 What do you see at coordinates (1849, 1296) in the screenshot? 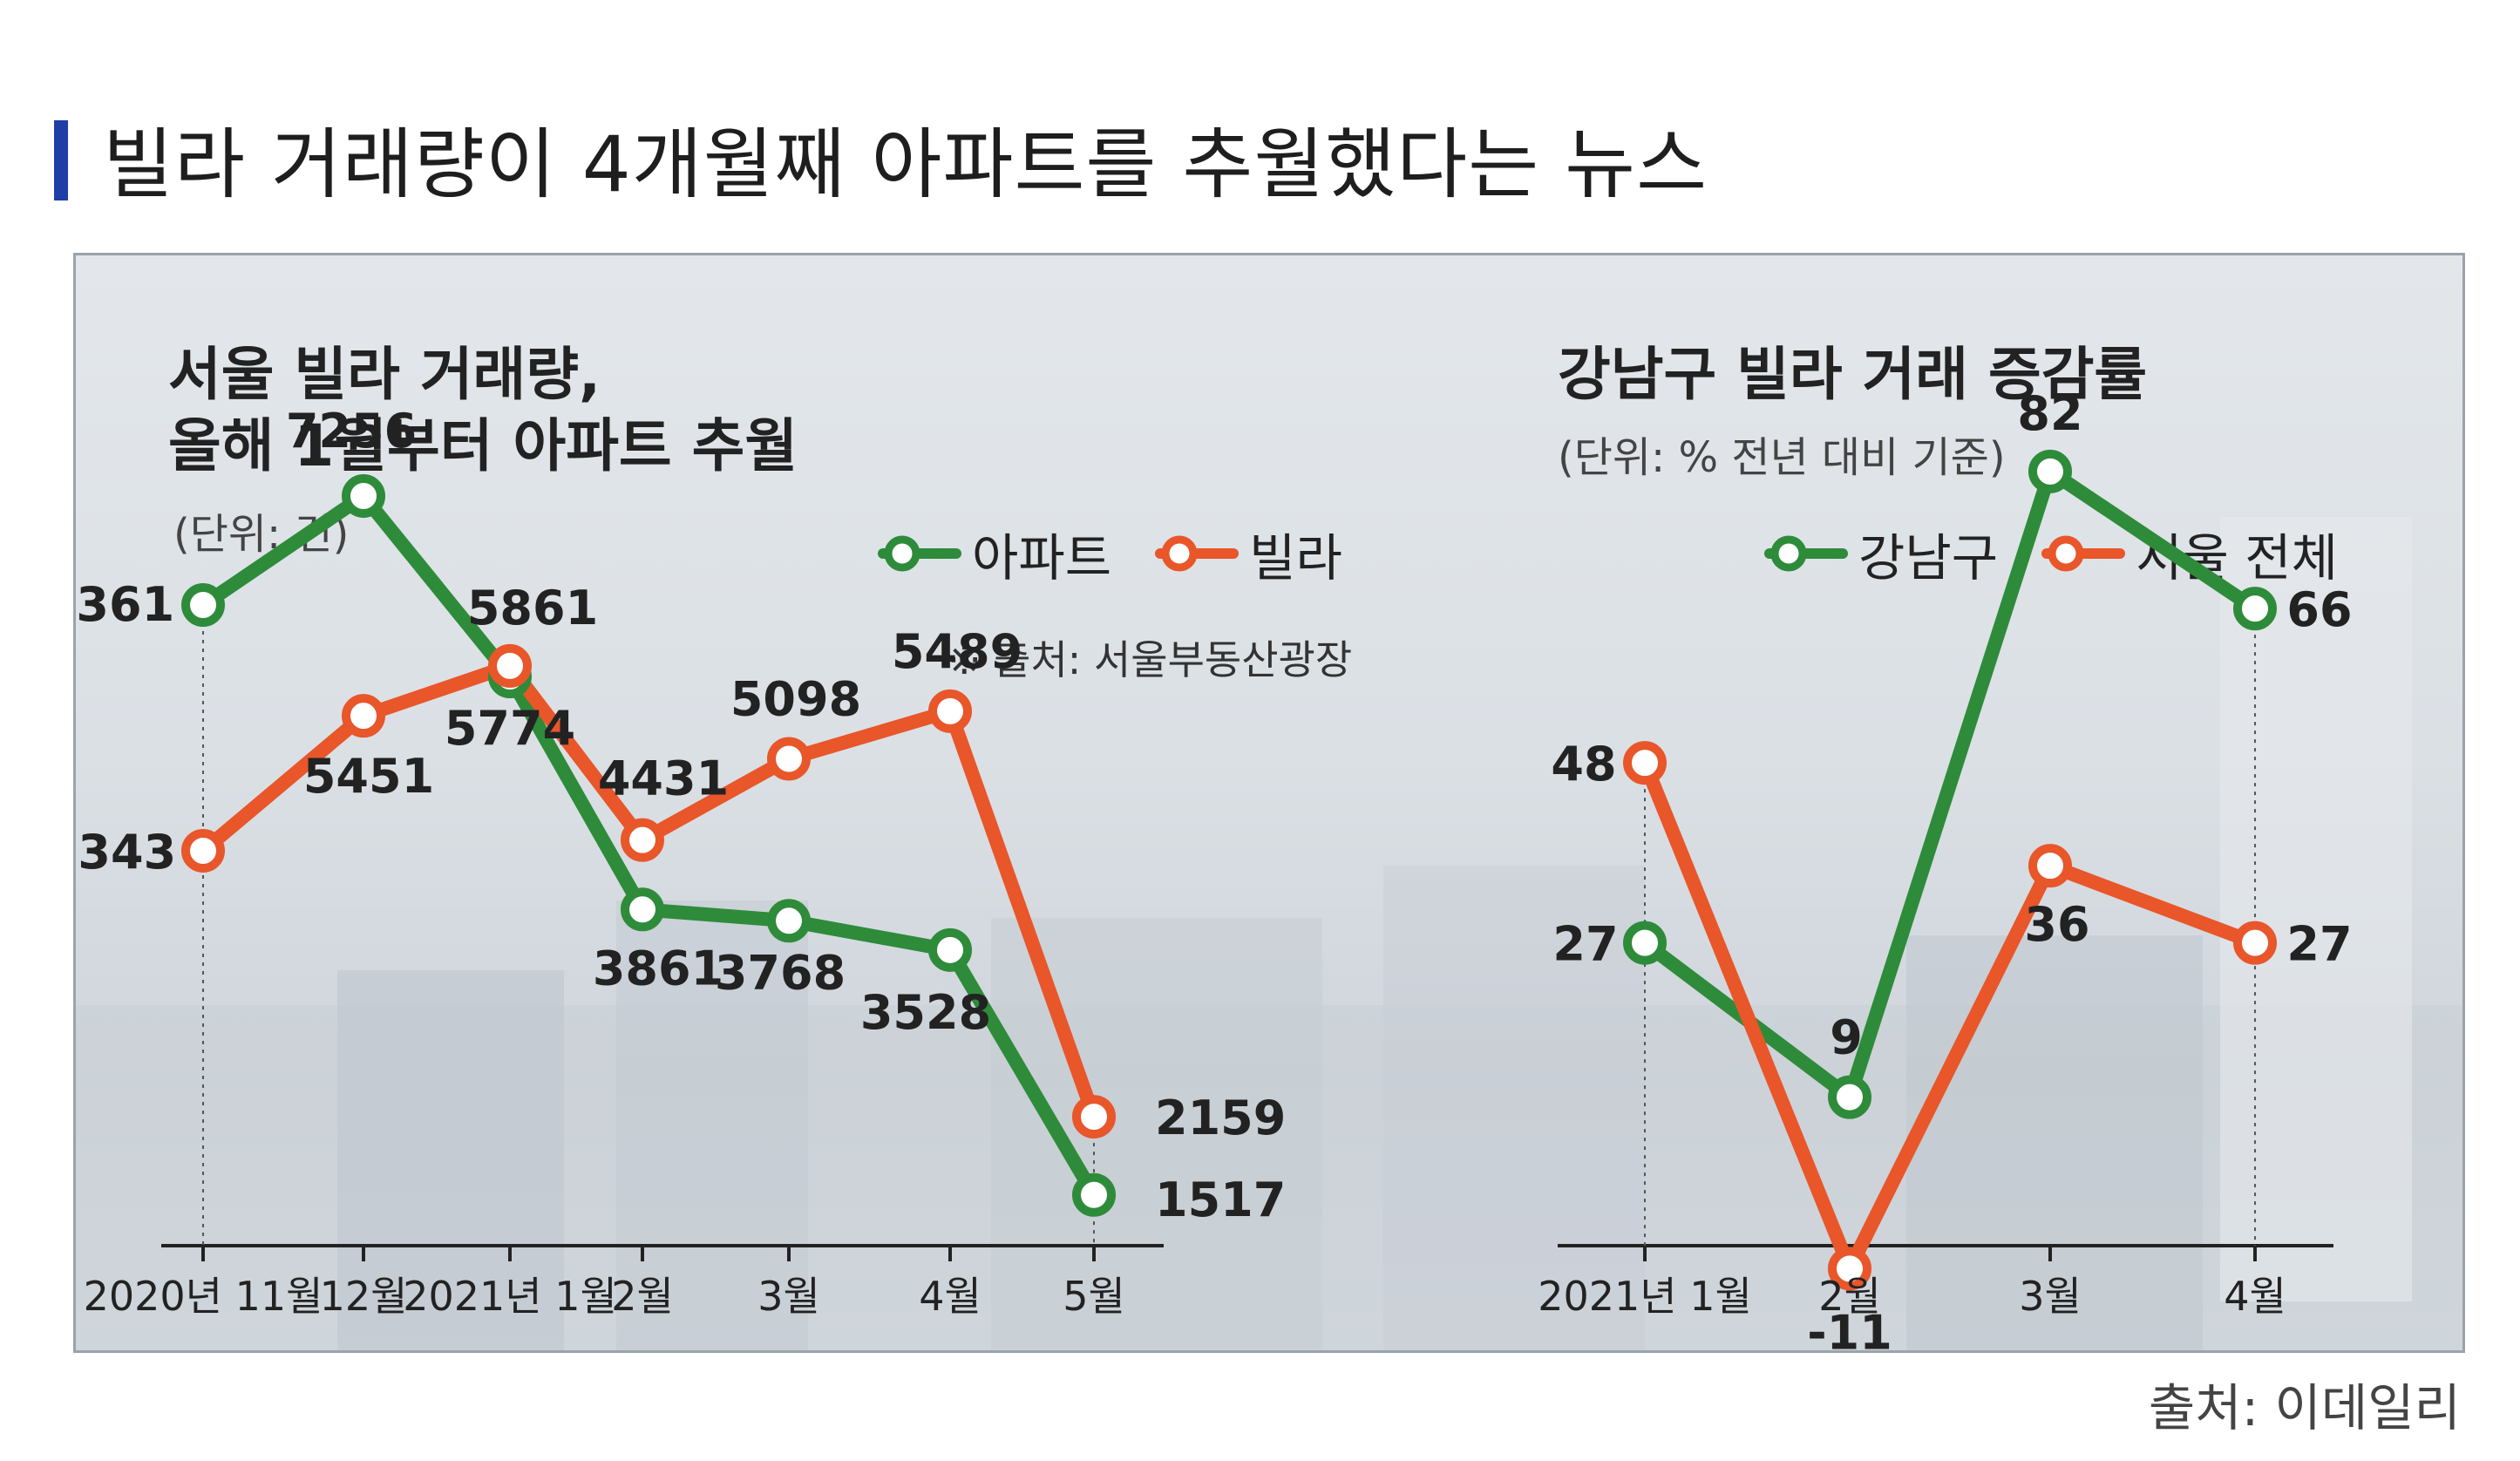
I see `chart2-x-tick-label: 2월` at bounding box center [1849, 1296].